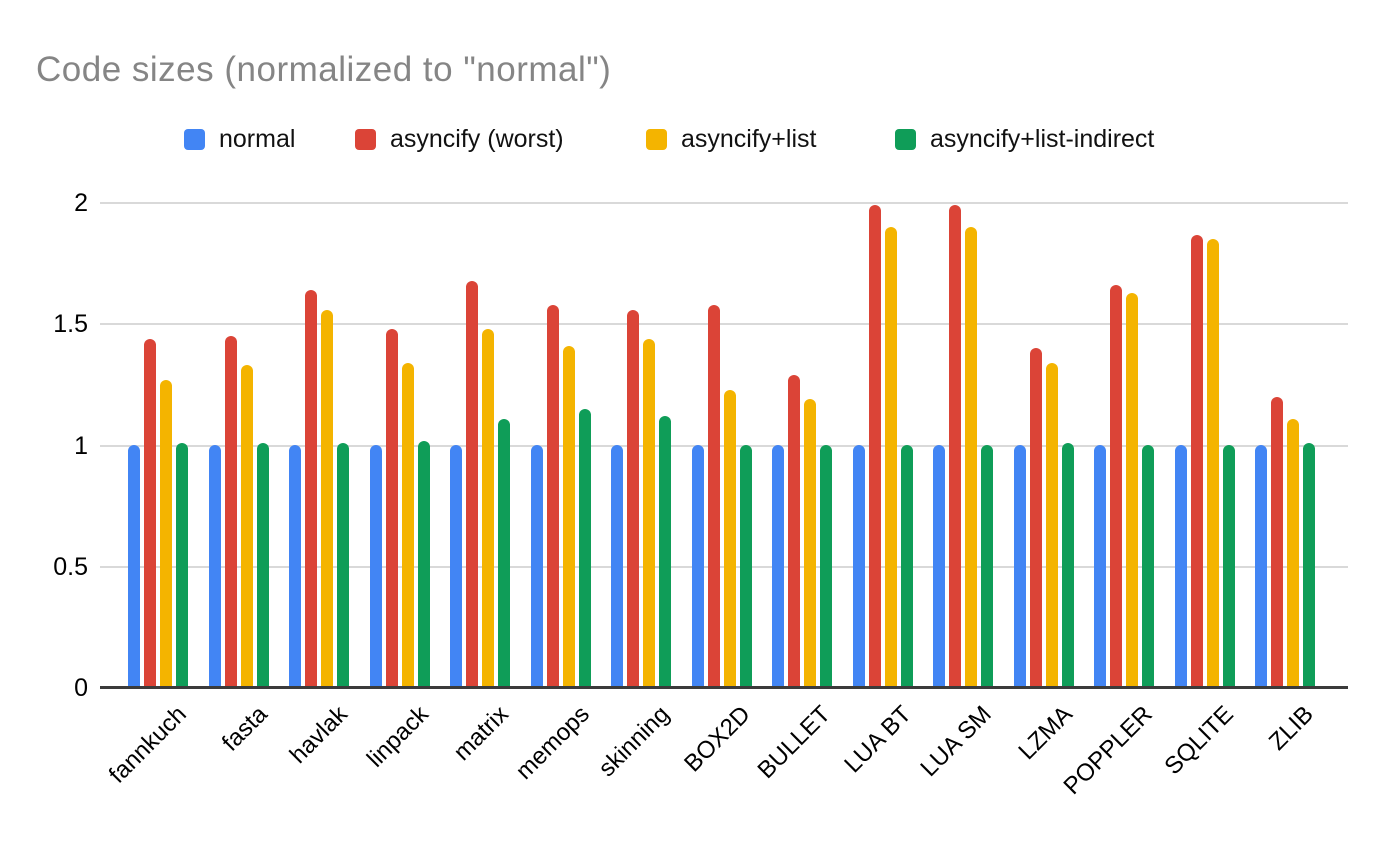 The image size is (1379, 852). What do you see at coordinates (81, 203) in the screenshot?
I see `y-tick-label: 2` at bounding box center [81, 203].